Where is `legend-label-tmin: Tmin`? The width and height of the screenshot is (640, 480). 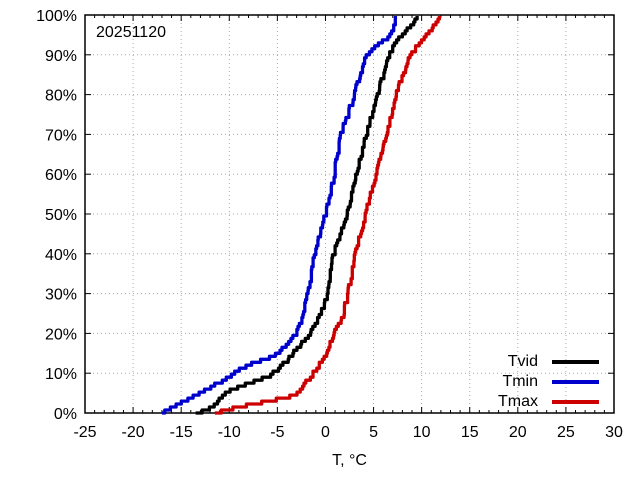 legend-label-tmin: Tmin is located at coordinates (520, 381).